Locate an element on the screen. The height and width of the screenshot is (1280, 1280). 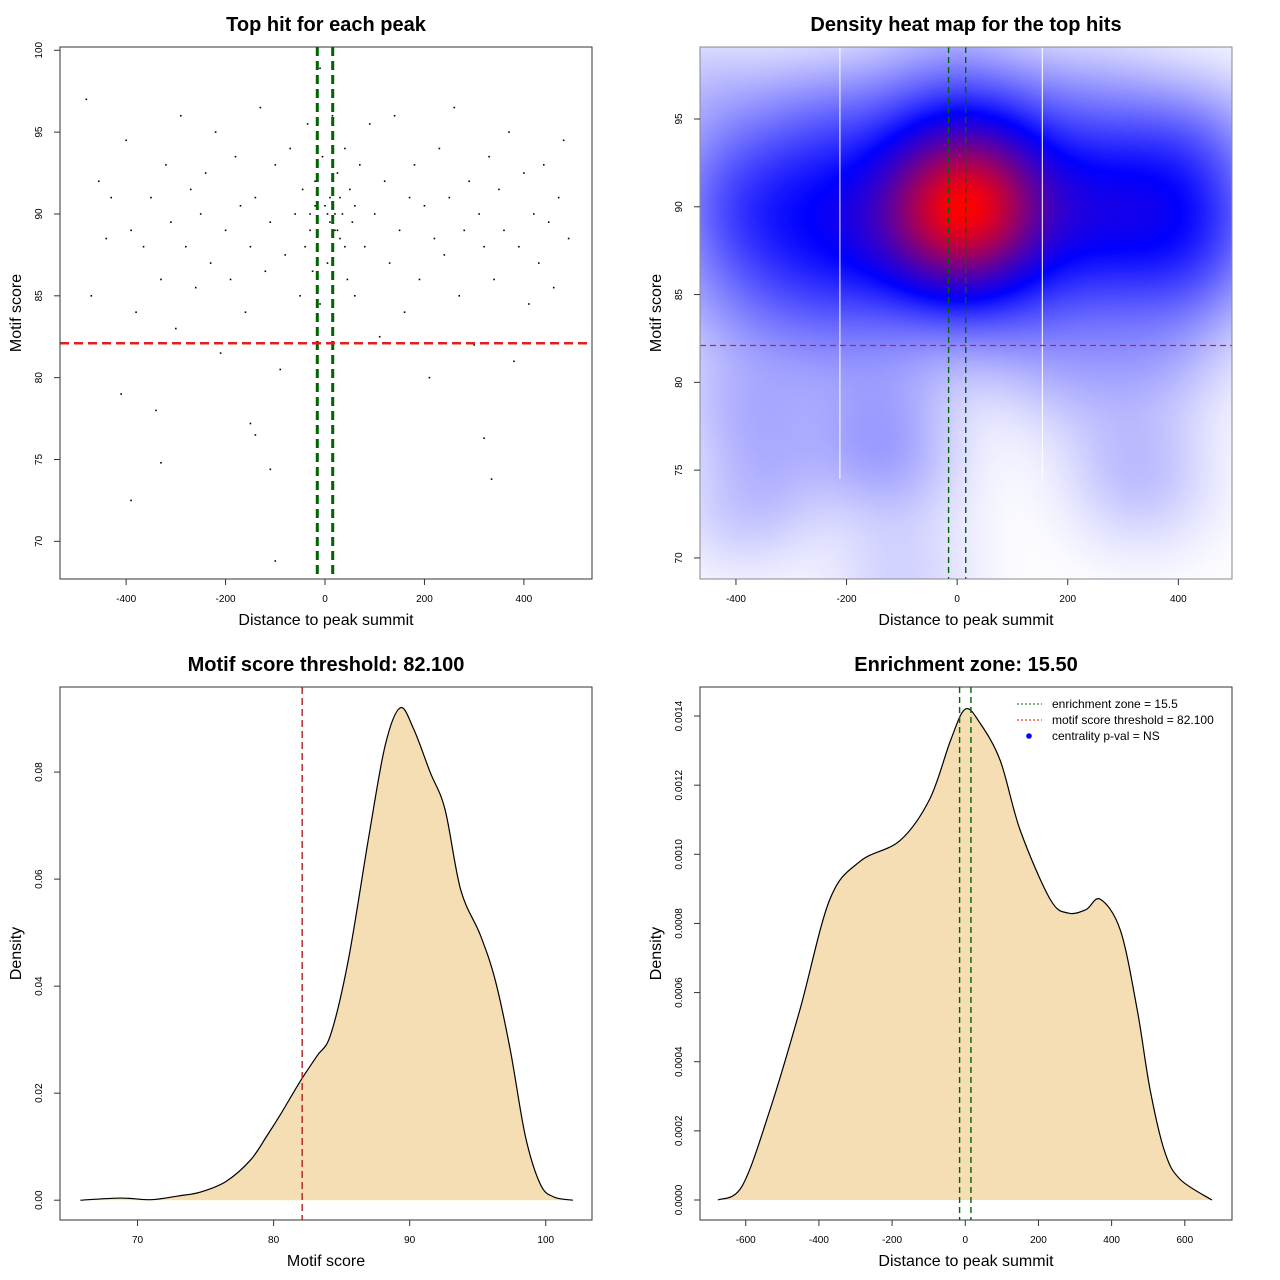
x-tick-label: 80 is located at coordinates (274, 1240).